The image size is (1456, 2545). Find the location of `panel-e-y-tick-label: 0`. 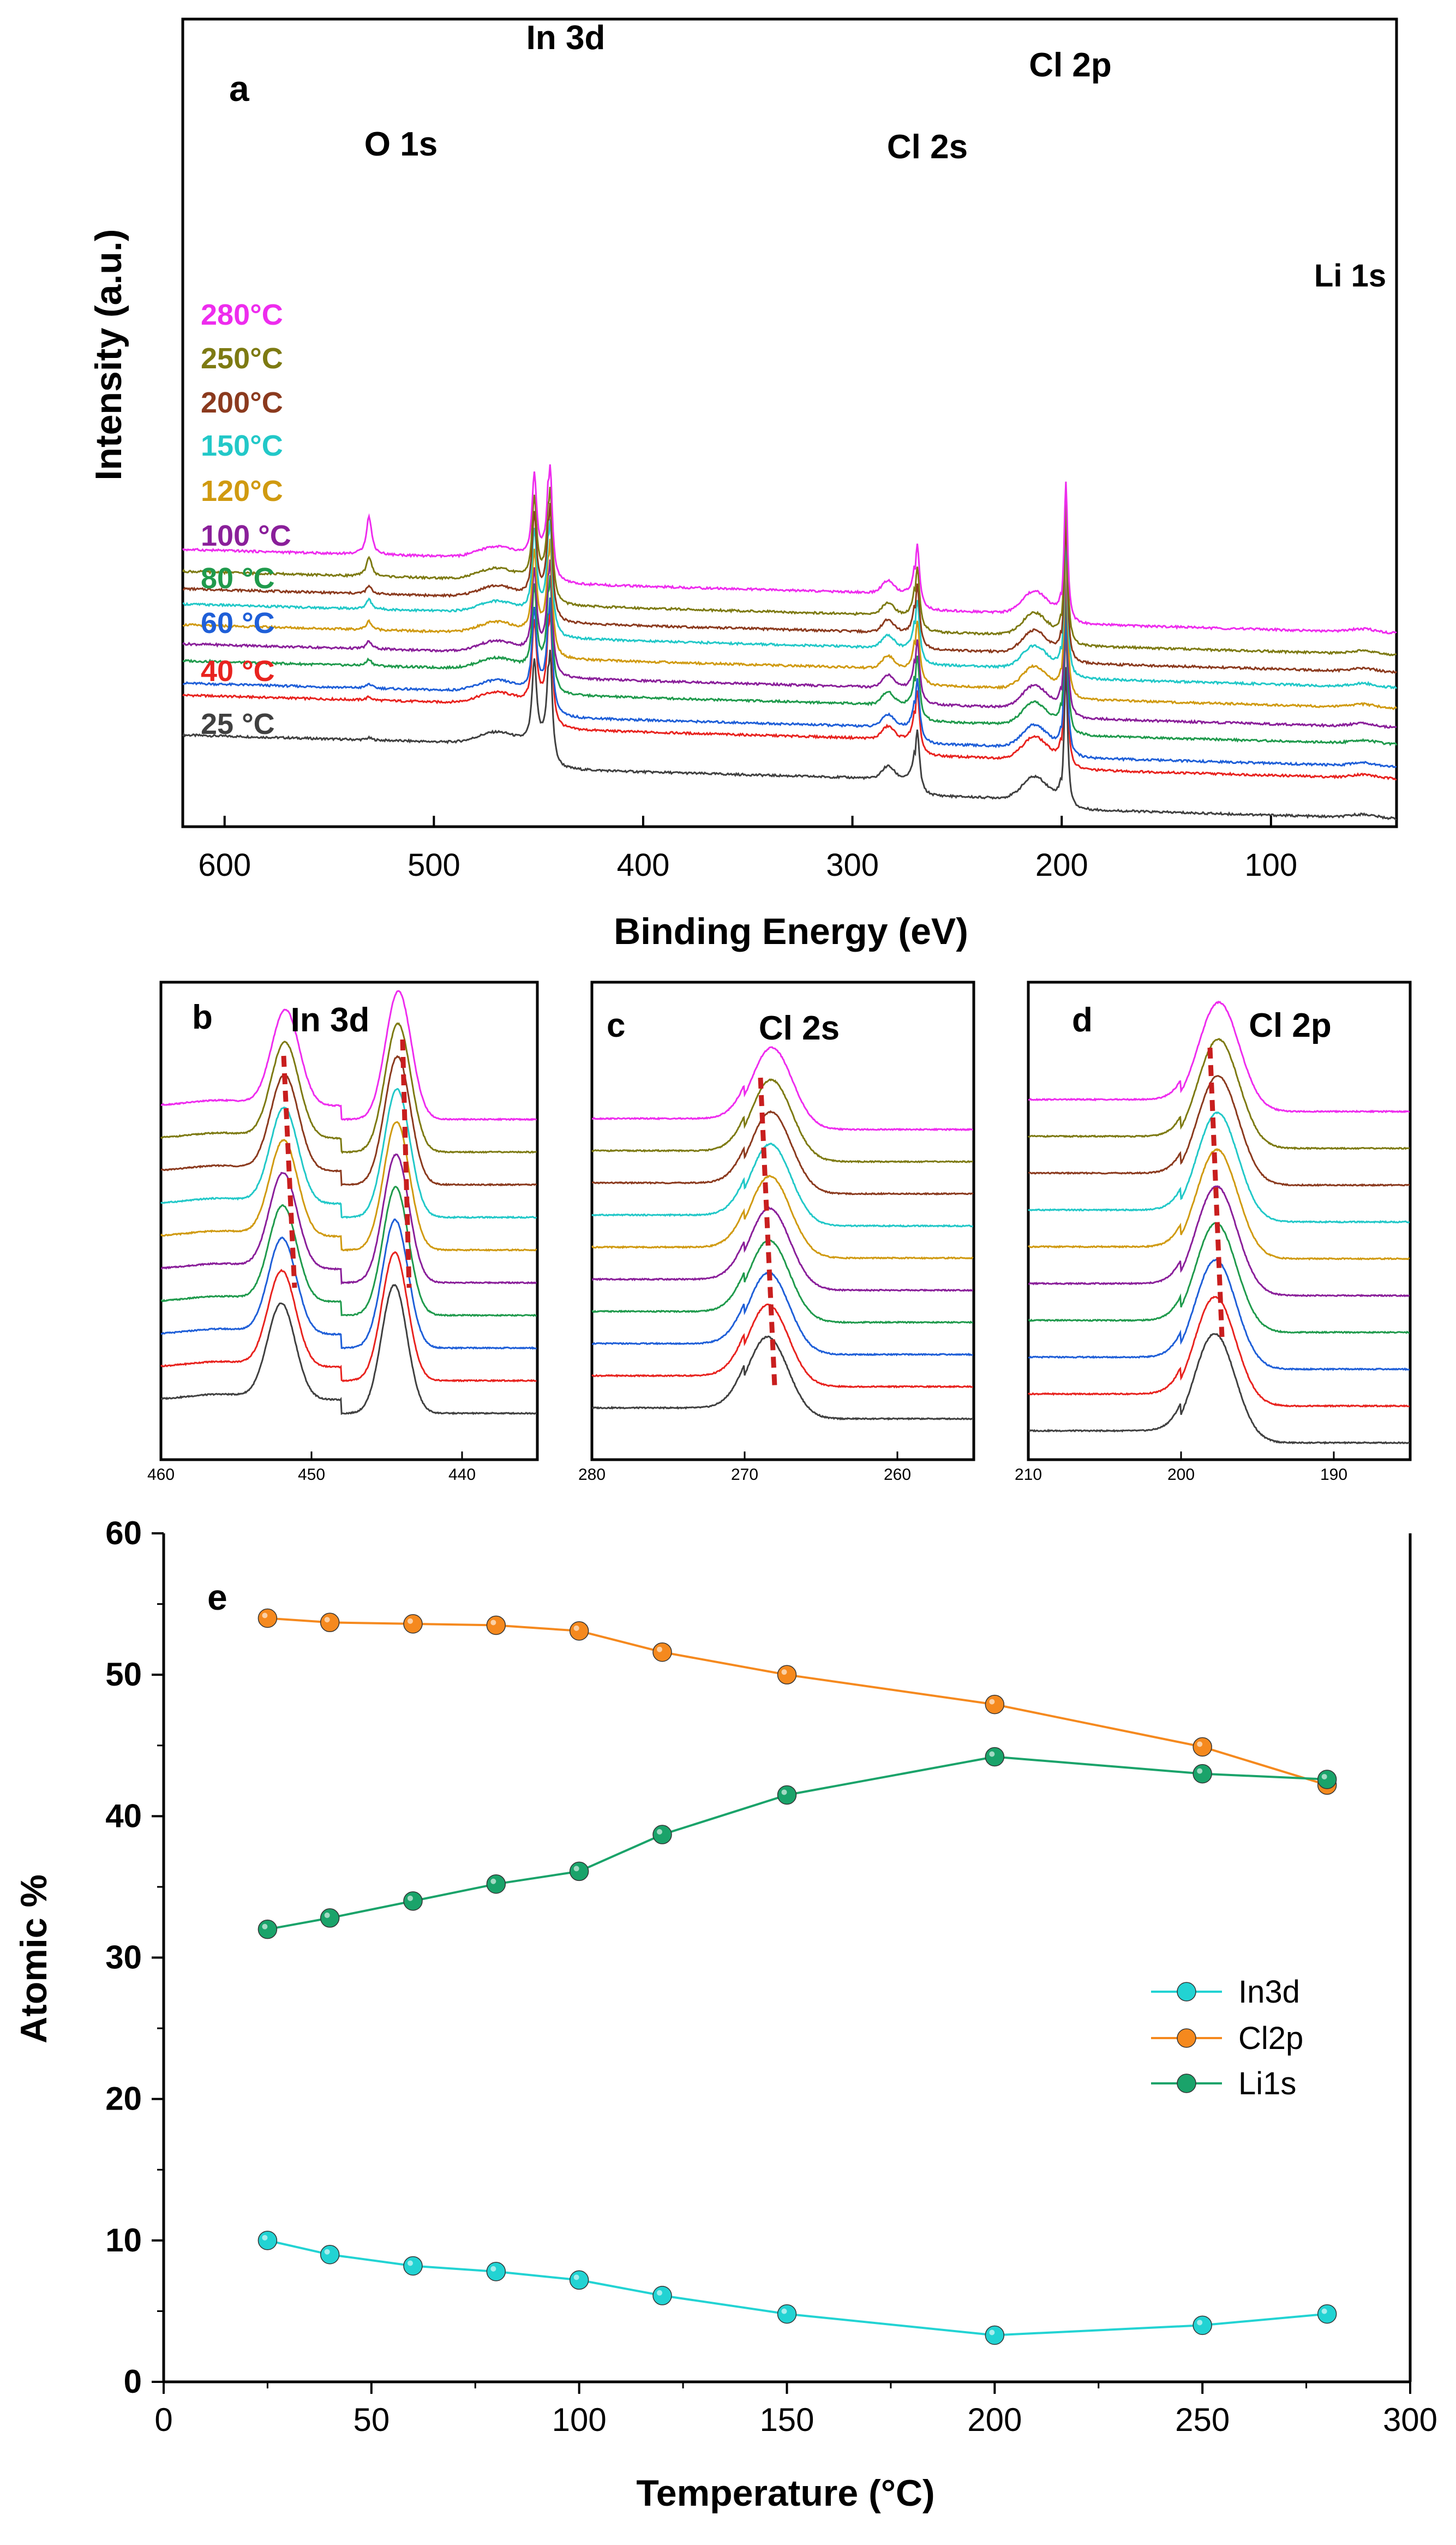

panel-e-y-tick-label: 0 is located at coordinates (133, 2382).